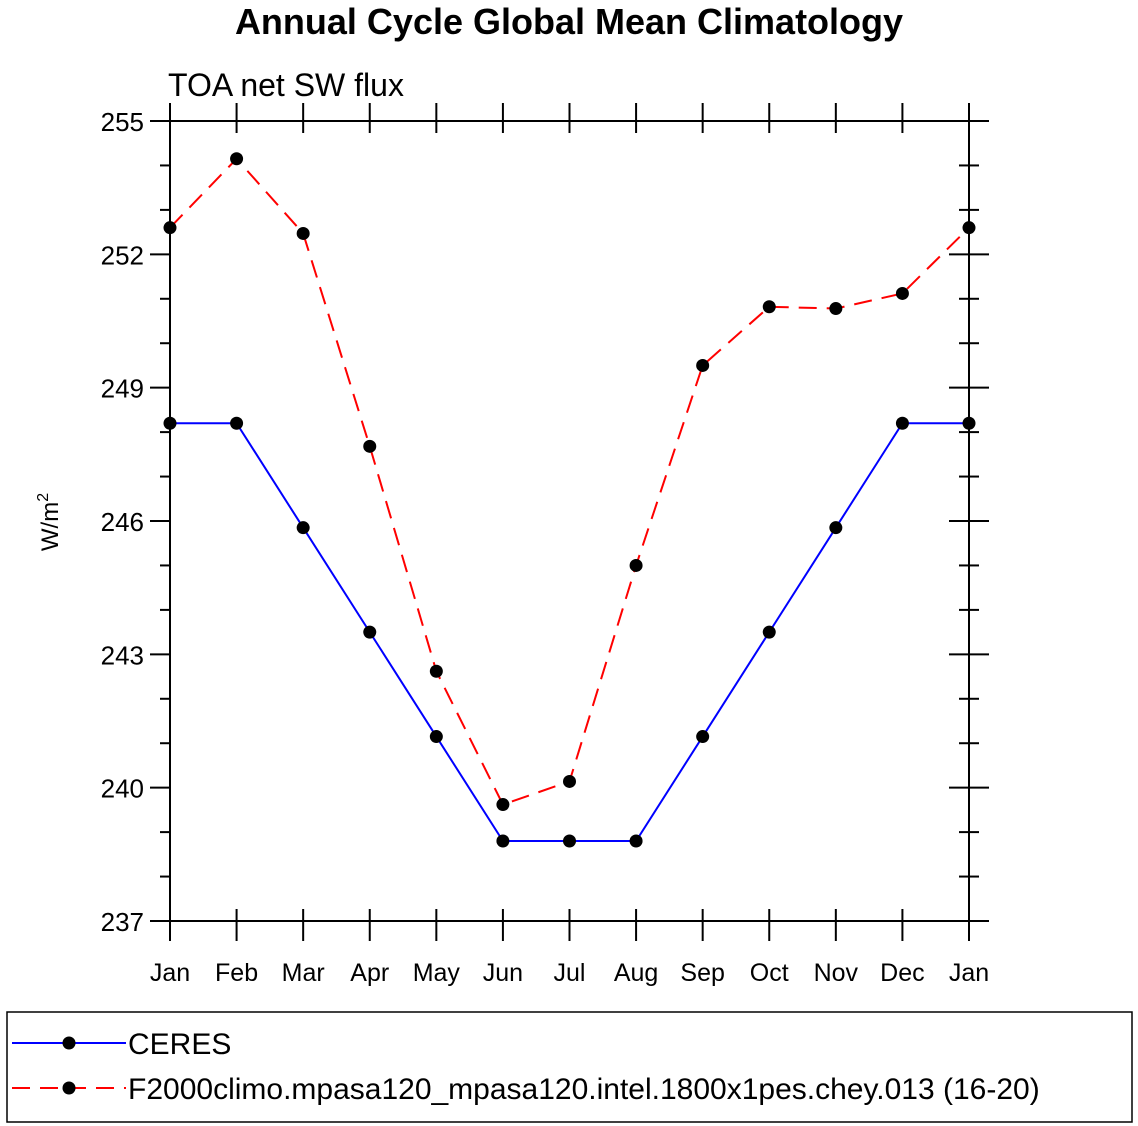 The width and height of the screenshot is (1138, 1126). What do you see at coordinates (236, 973) in the screenshot?
I see `x-tick-label: Feb` at bounding box center [236, 973].